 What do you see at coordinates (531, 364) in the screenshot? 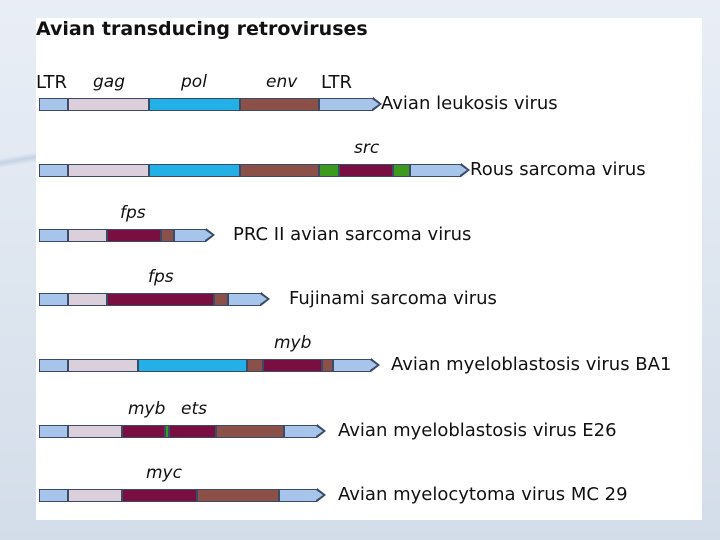
I see `construct-name: Avian myeloblastosis virus BA1` at bounding box center [531, 364].